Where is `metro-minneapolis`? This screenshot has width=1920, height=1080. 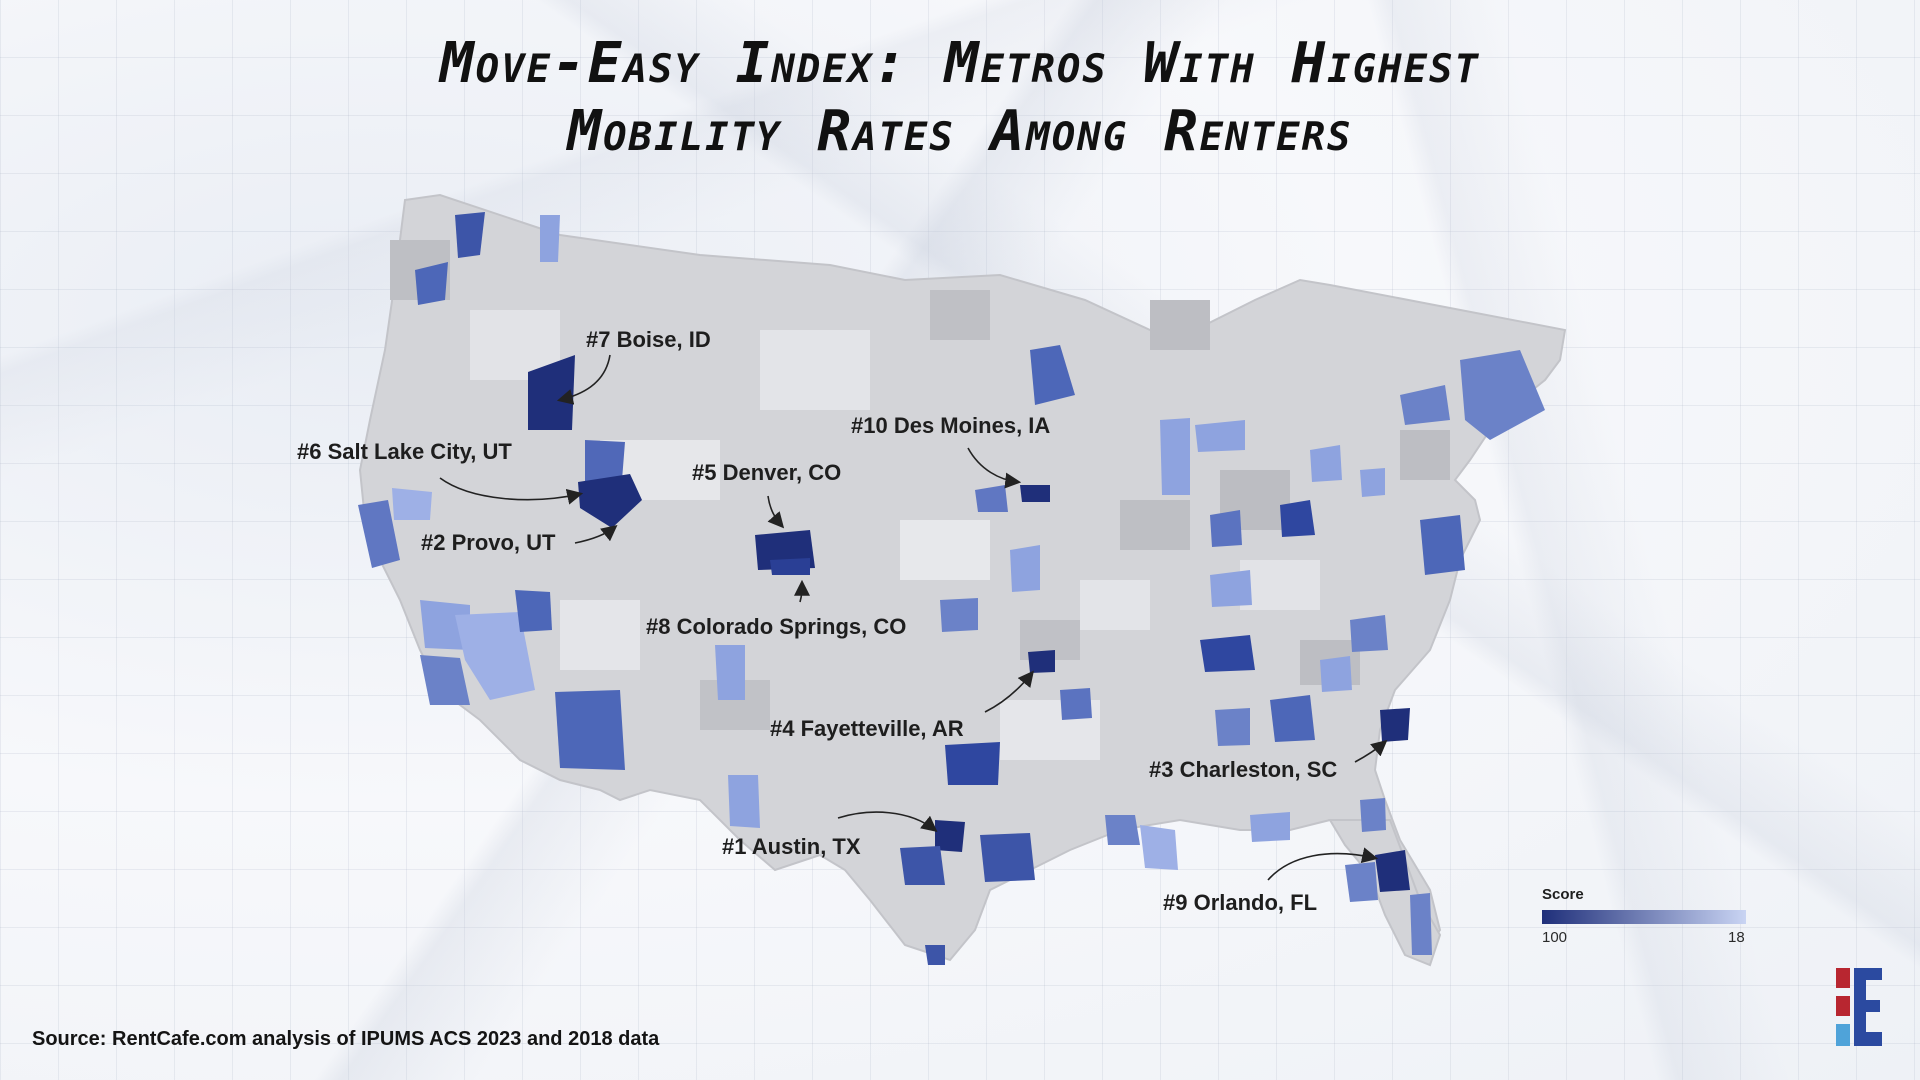
metro-minneapolis is located at coordinates (1052, 375).